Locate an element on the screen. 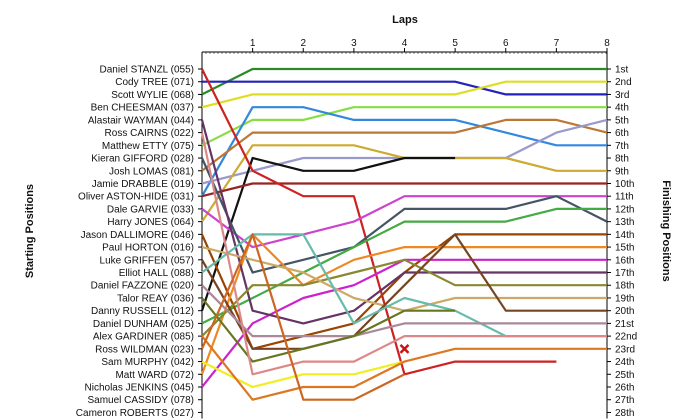 The height and width of the screenshot is (420, 700). x-tick-label: 3 is located at coordinates (354, 43).